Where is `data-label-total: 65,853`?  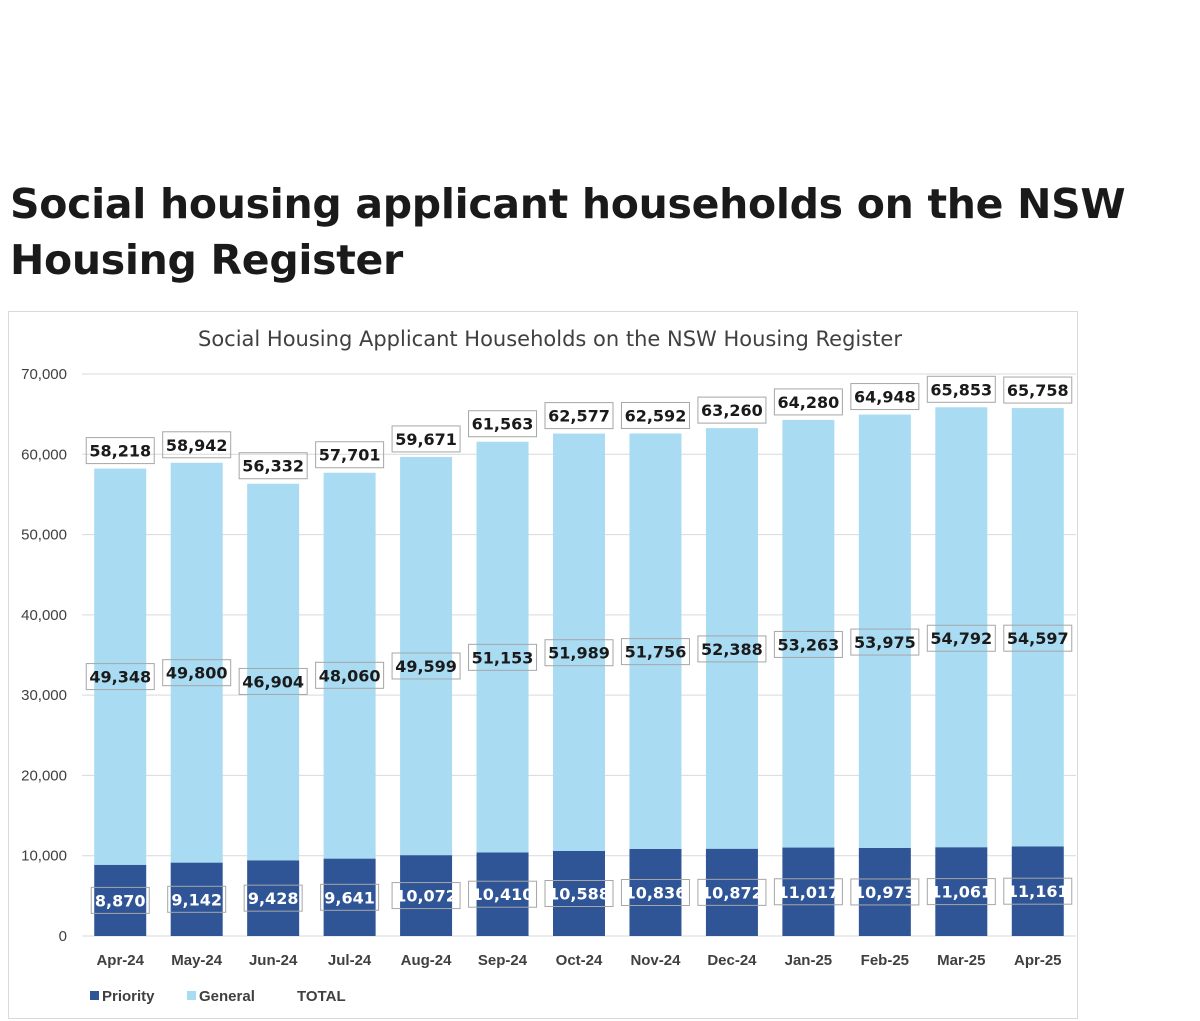
data-label-total: 65,853 is located at coordinates (961, 389).